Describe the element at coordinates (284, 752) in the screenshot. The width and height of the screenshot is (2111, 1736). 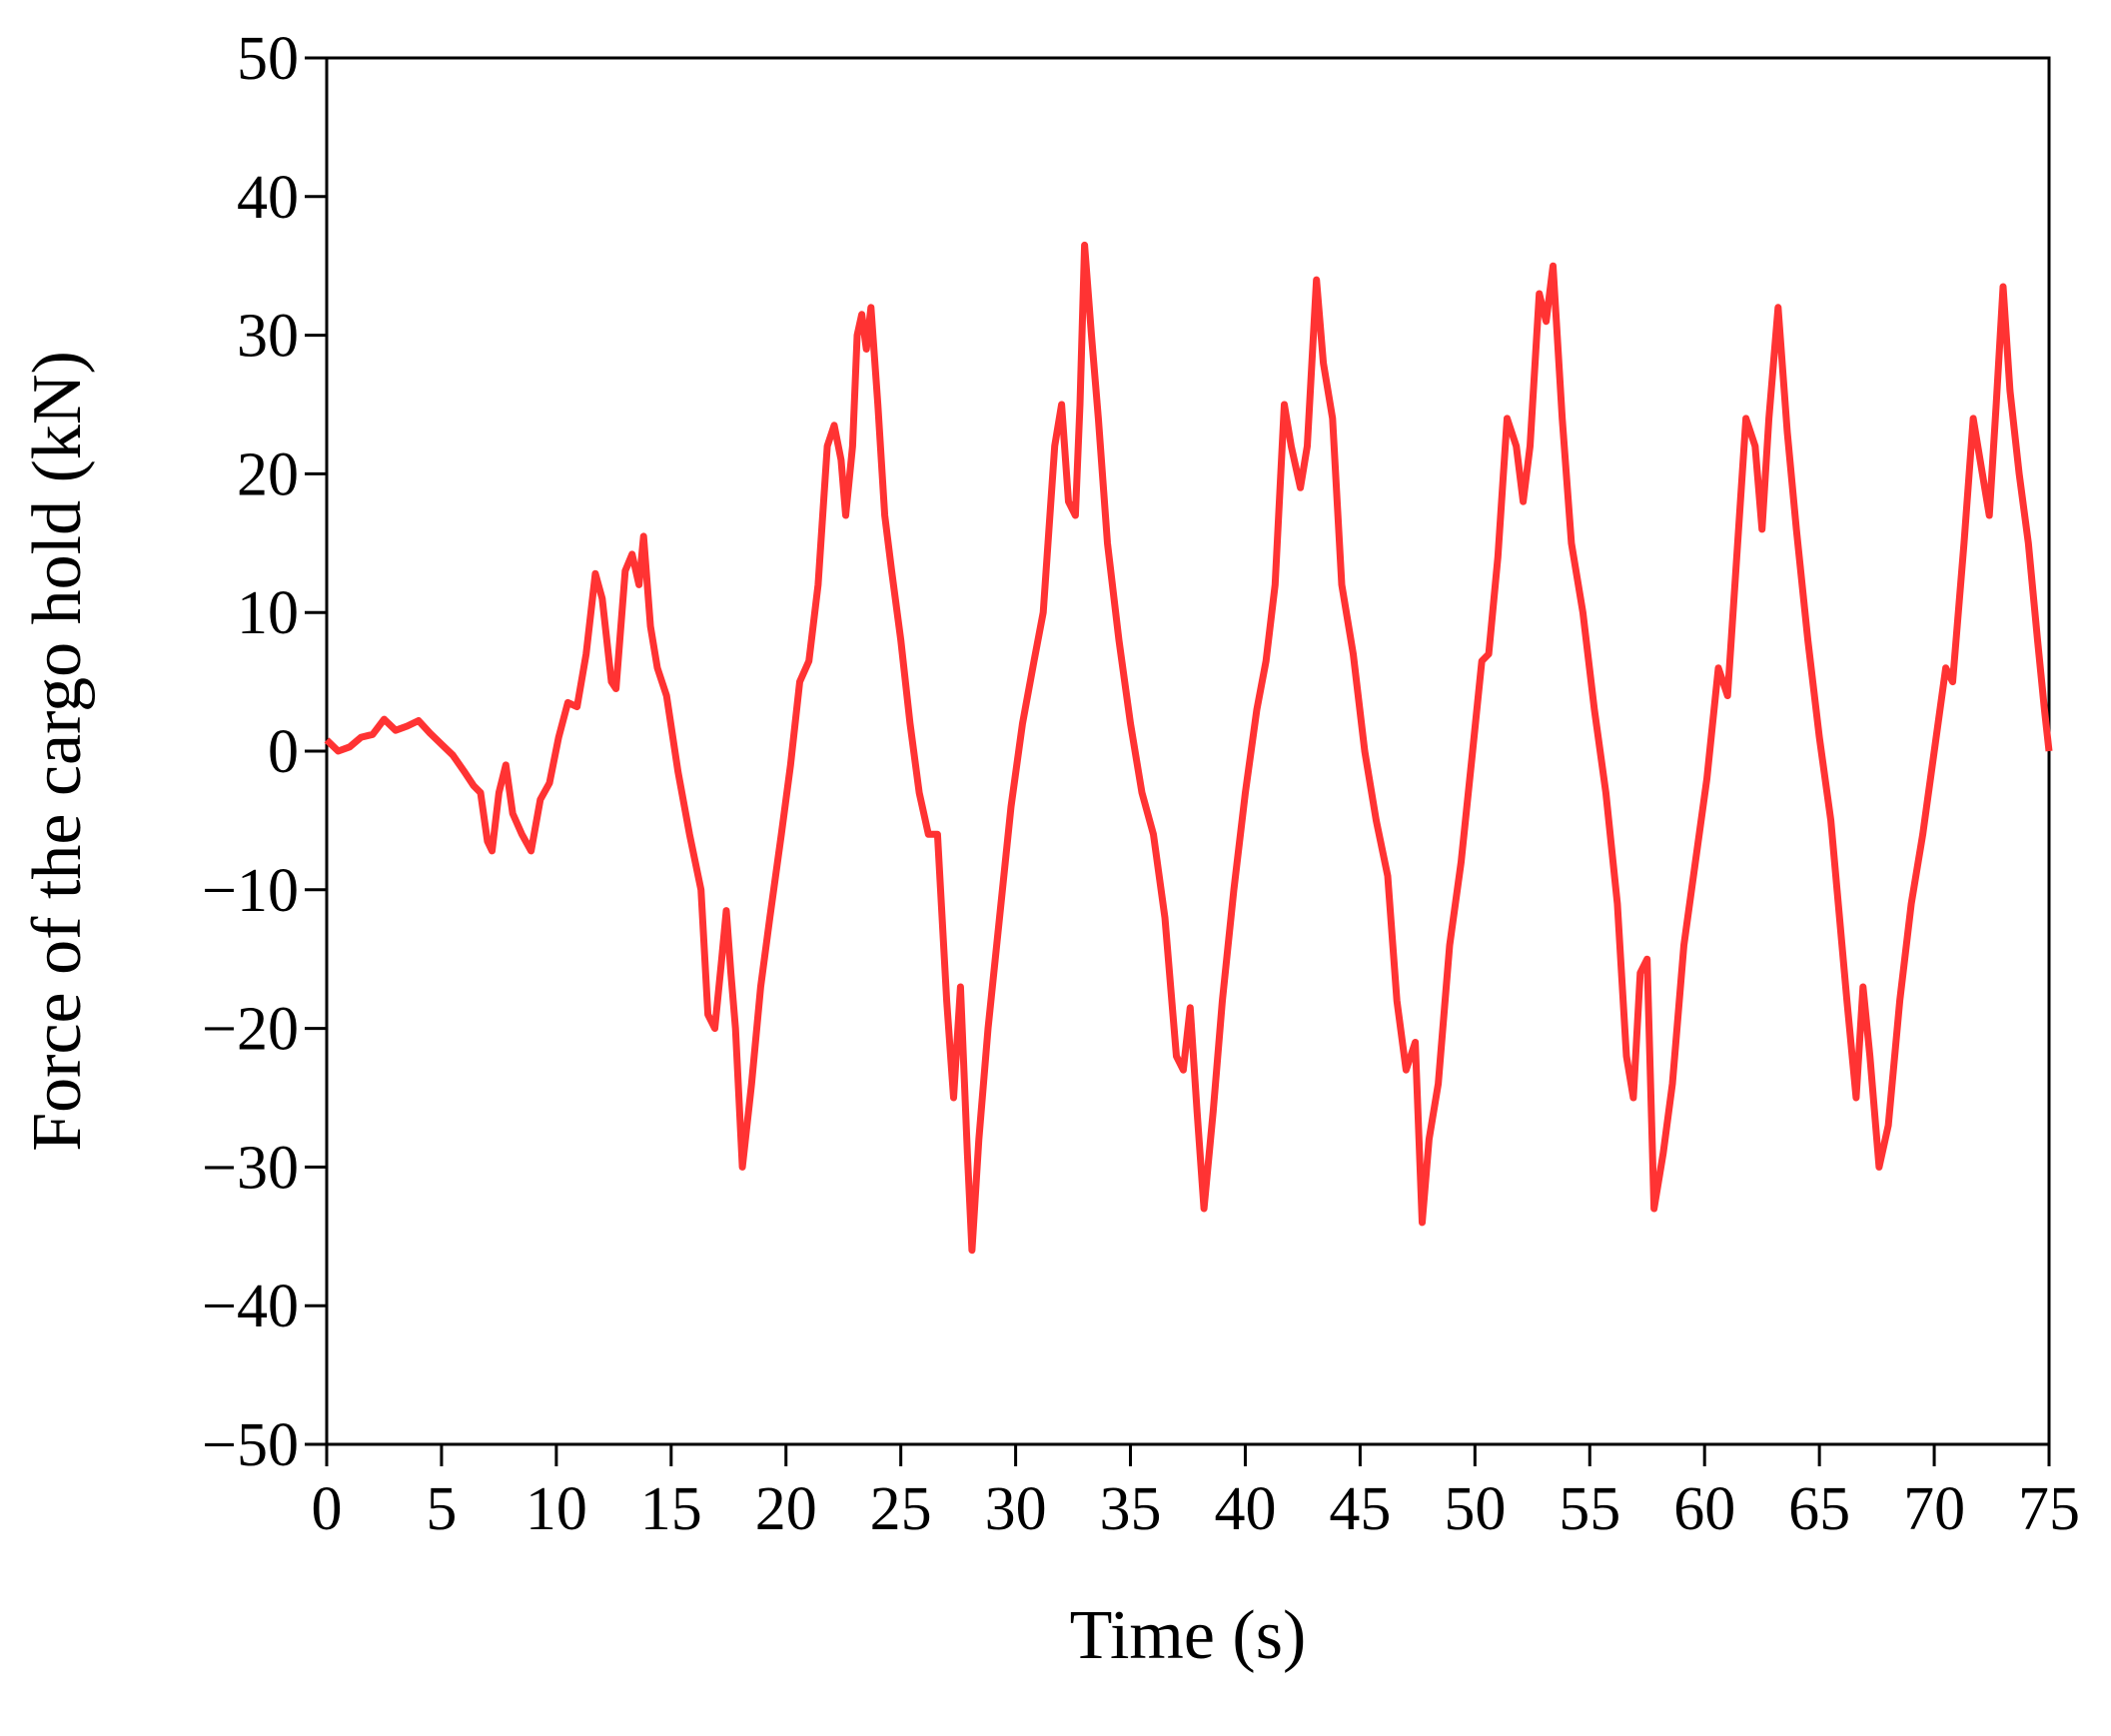
I see `y-tick-label: 0` at that location.